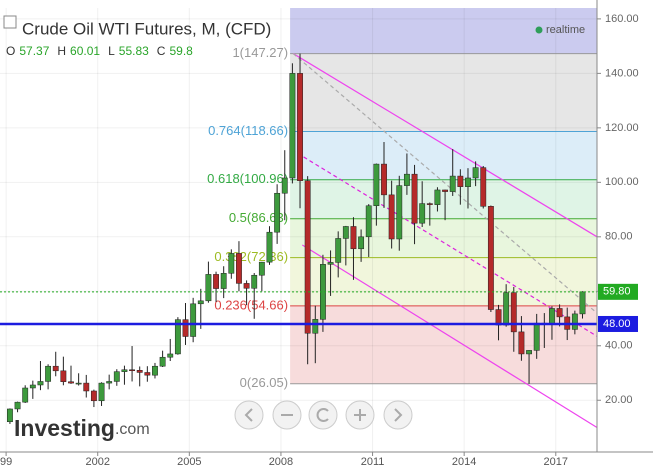 This screenshot has height=470, width=653. I want to click on x-tick-label: 99, so click(6, 462).